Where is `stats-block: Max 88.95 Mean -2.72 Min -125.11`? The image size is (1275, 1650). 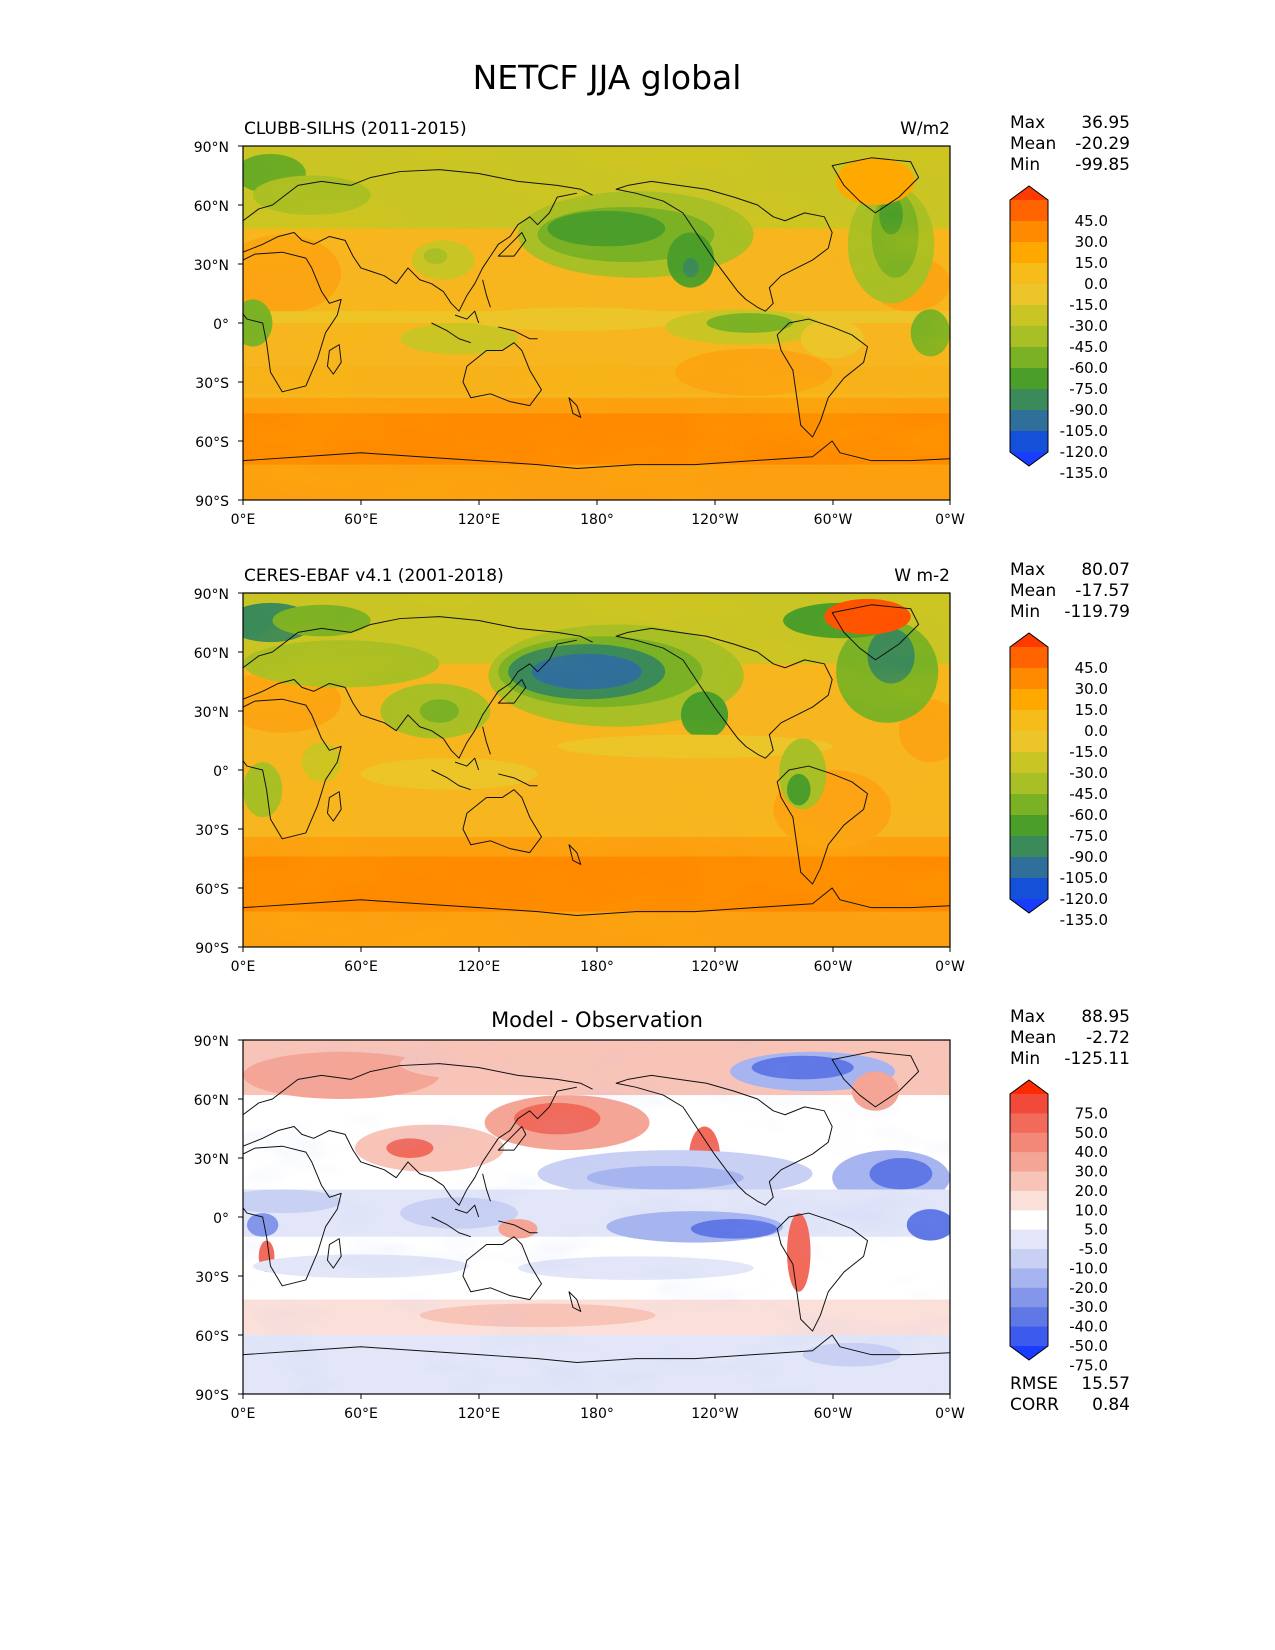
stats-block: Max 88.95 Mean -2.72 Min -125.11 is located at coordinates (1070, 1038).